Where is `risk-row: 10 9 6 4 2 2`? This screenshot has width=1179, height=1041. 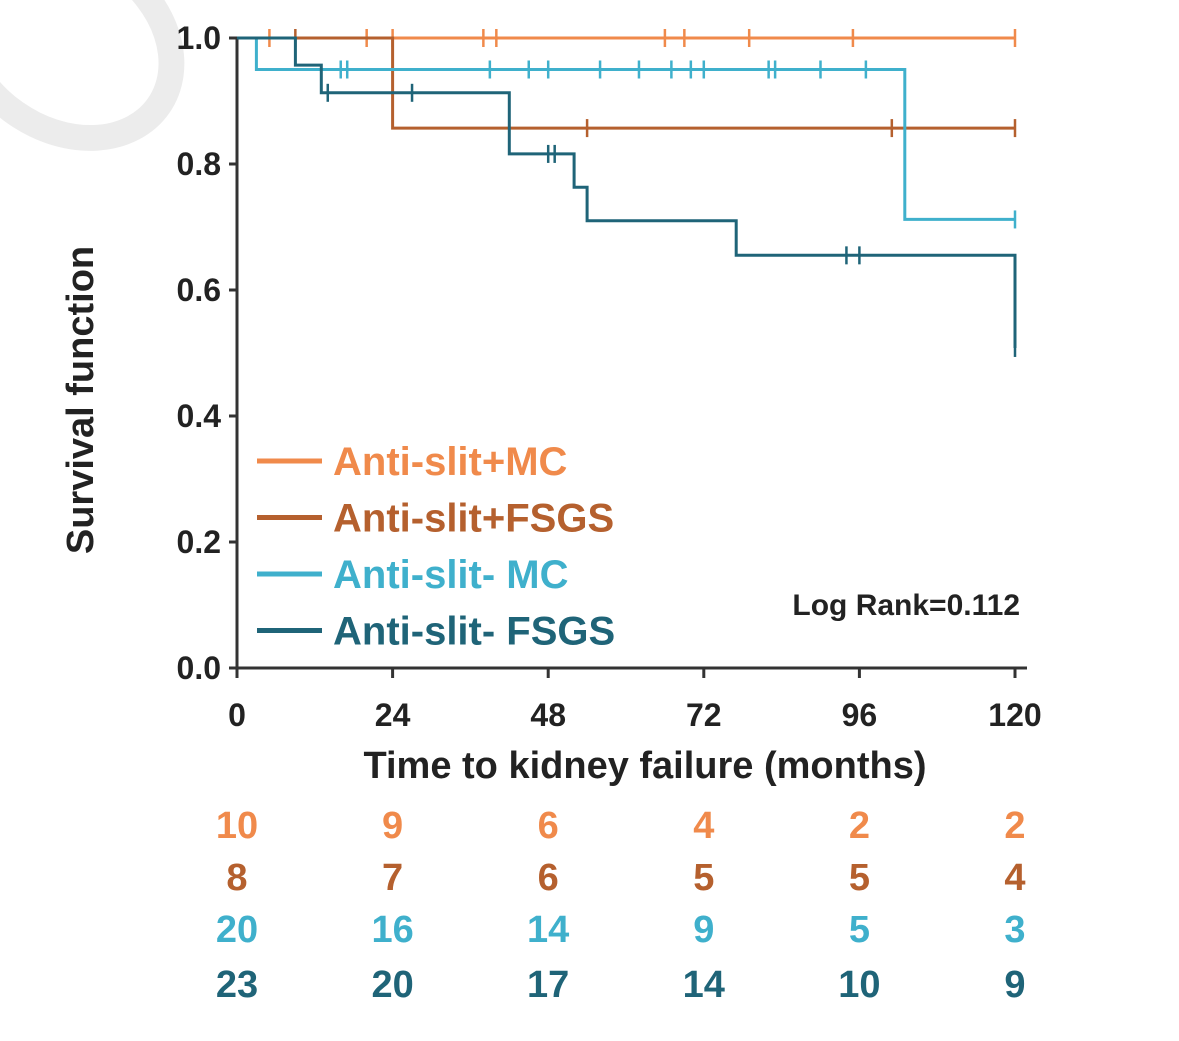 risk-row: 10 9 6 4 2 2 is located at coordinates (621, 826).